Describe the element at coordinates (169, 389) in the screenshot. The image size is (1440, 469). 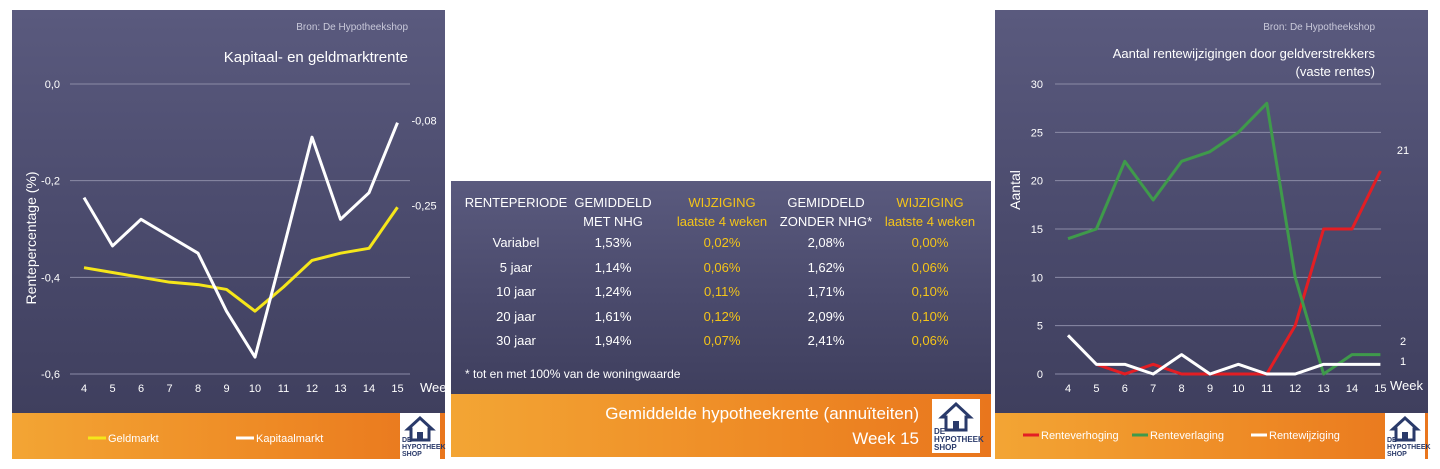
I see `left-x-tick: 7` at that location.